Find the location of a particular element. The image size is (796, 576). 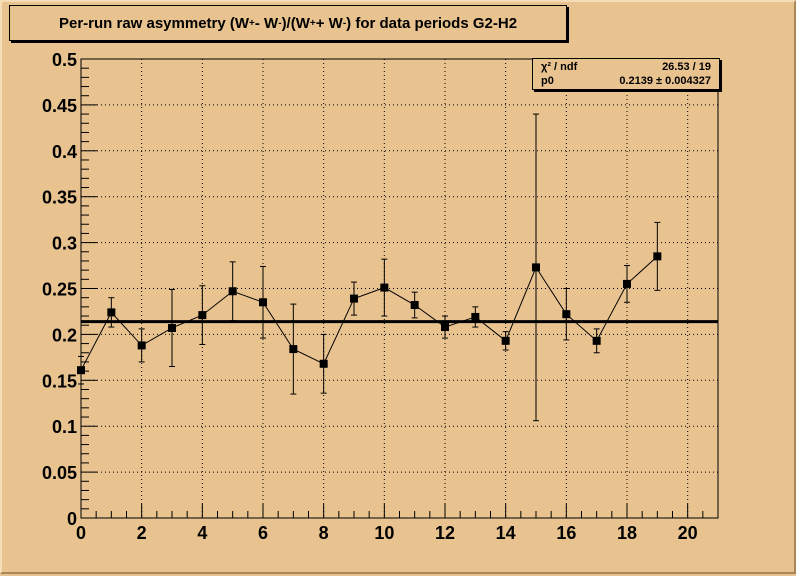

stats-box: χ² / ndf 26.53 / 19 p0 0.2139 ± 0.004327 is located at coordinates (626, 74).